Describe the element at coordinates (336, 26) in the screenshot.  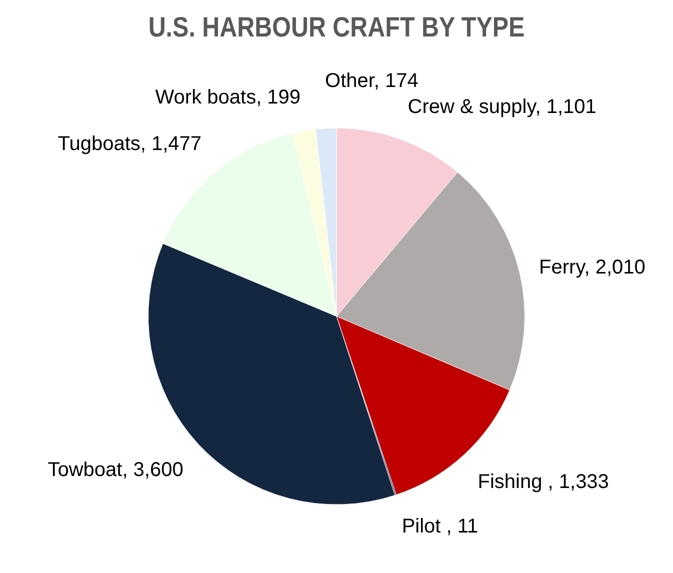
I see `chart-title: U.S. HARBOUR CRAFT BY TYPE` at that location.